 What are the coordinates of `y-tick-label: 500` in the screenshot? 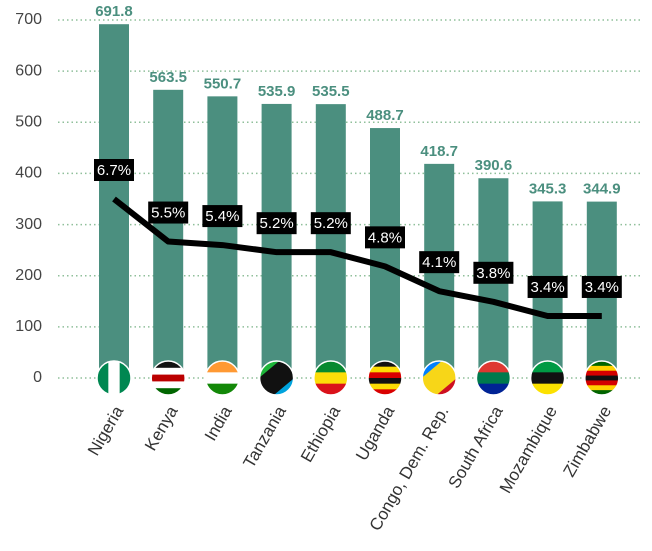 It's located at (28, 122).